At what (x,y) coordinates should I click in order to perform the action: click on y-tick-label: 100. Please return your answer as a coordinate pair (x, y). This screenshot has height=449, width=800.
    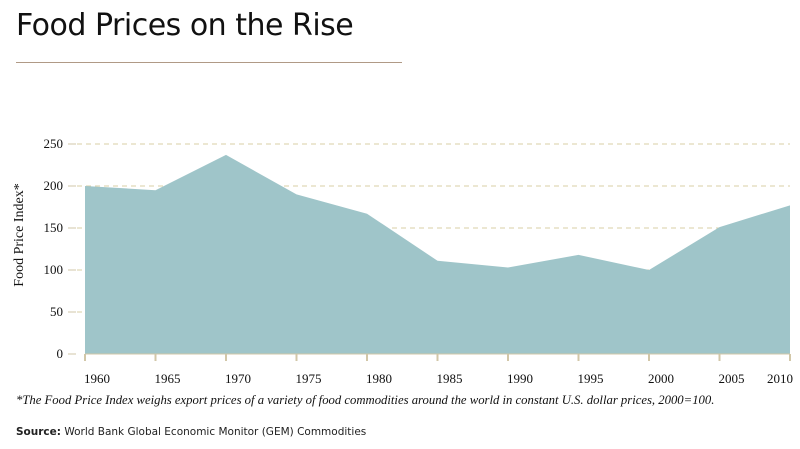
    Looking at the image, I should click on (54, 269).